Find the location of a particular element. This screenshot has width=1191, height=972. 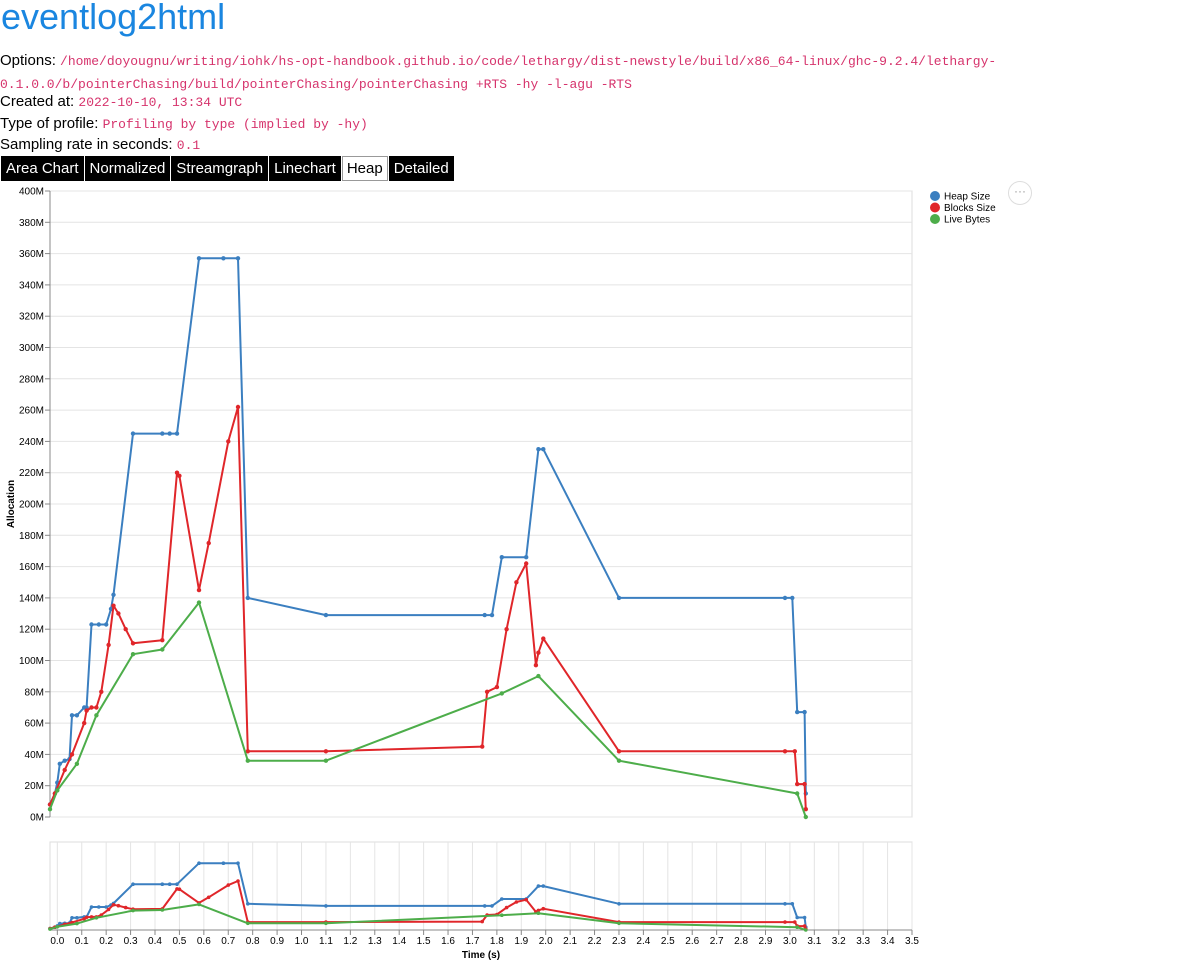

y-tick-label: 280M is located at coordinates (31, 379).